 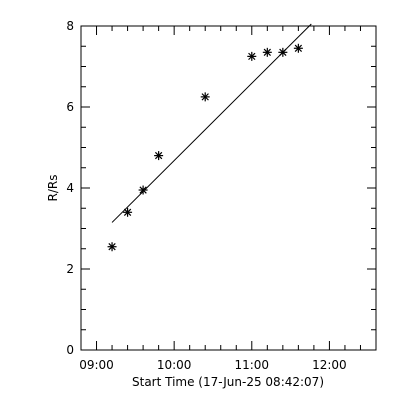 I want to click on x-axis-label: Start Time (17-Jun-25 08:42:07), so click(x=228, y=382).